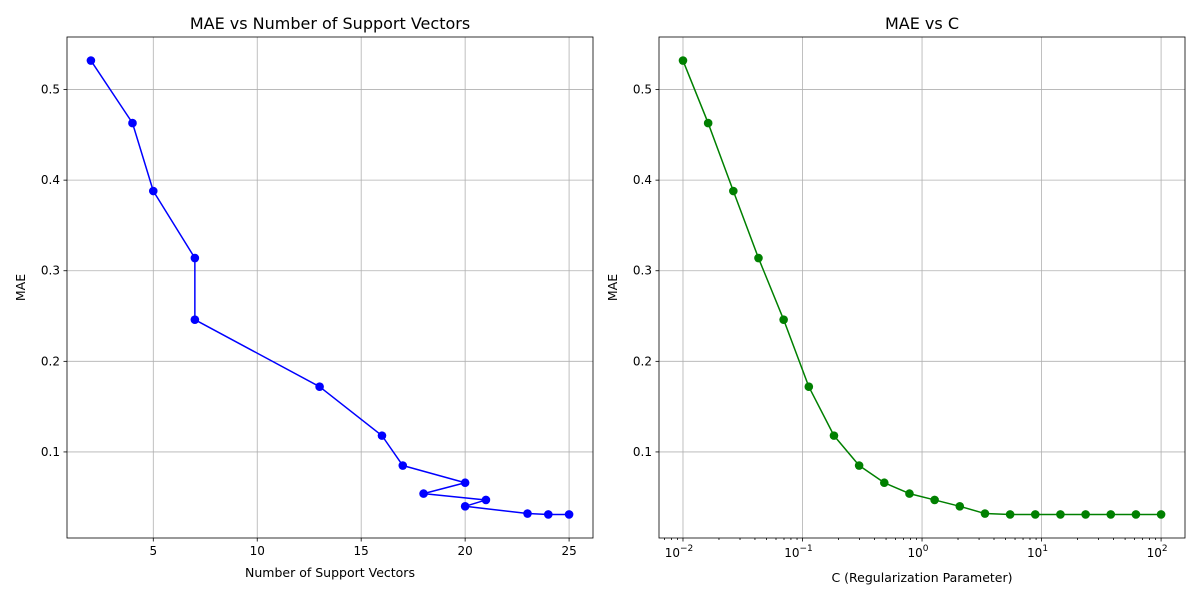 The height and width of the screenshot is (600, 1200). I want to click on x-tick-label-exponent: 1, so click(1045, 549).